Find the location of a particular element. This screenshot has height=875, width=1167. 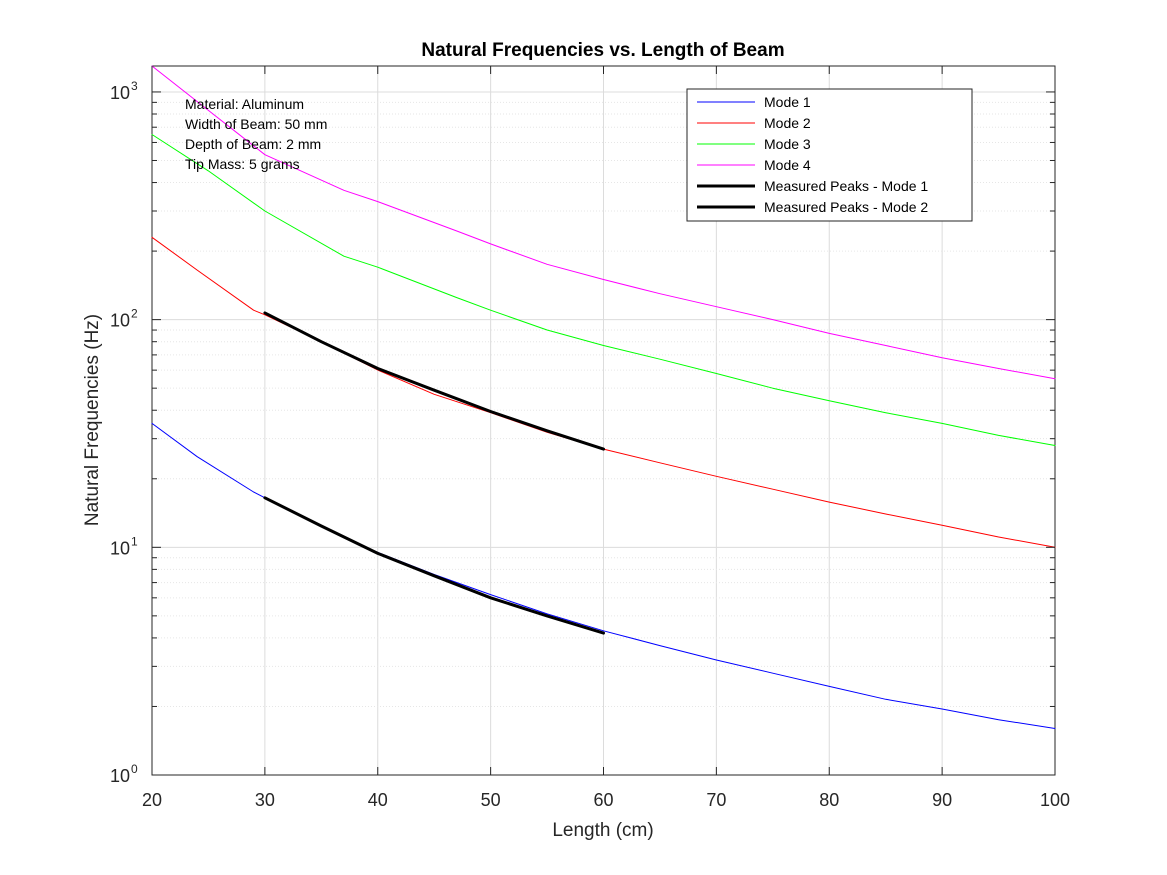

annotation-width: Width of Beam: 50 mm is located at coordinates (256, 124).